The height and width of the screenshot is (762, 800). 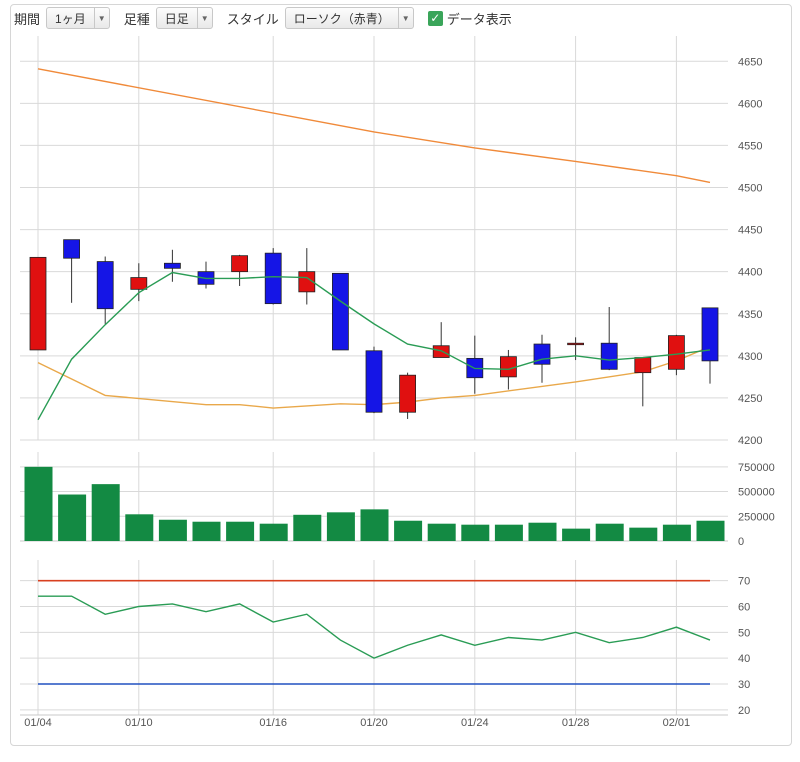 What do you see at coordinates (744, 659) in the screenshot?
I see `rsi-tick-label: 40` at bounding box center [744, 659].